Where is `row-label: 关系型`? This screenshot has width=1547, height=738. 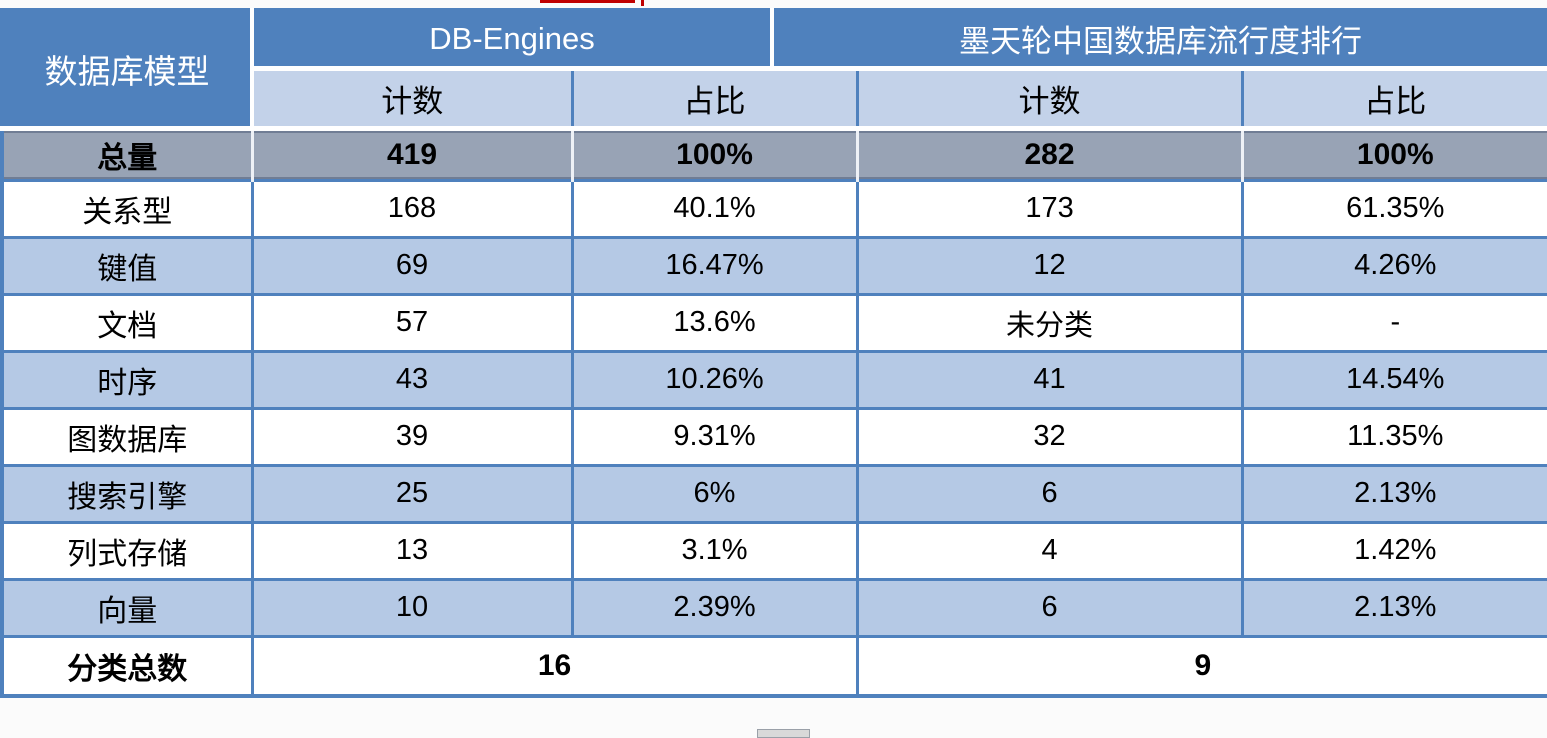
row-label: 关系型 is located at coordinates (127, 207).